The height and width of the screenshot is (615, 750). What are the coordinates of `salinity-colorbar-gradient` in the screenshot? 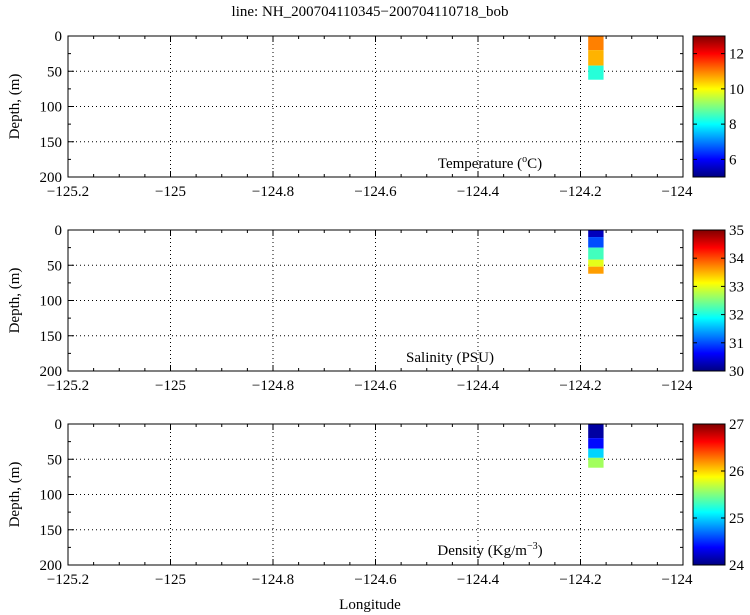 It's located at (709, 300).